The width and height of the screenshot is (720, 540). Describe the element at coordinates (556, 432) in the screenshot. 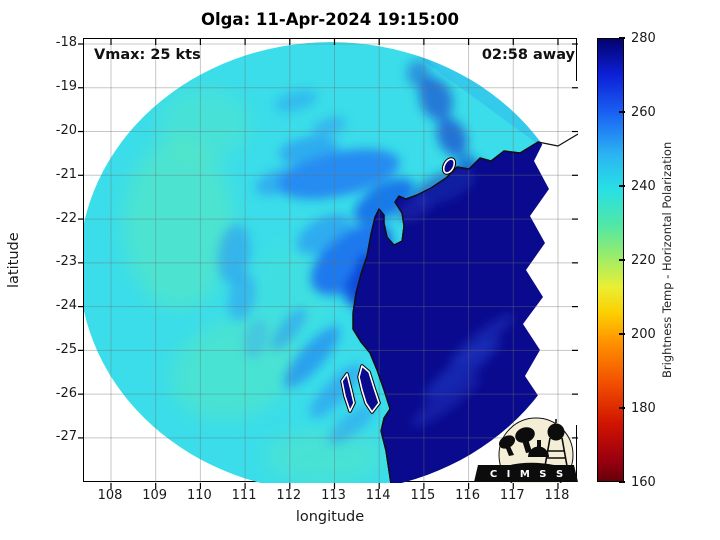

I see `water-tower-icon` at that location.